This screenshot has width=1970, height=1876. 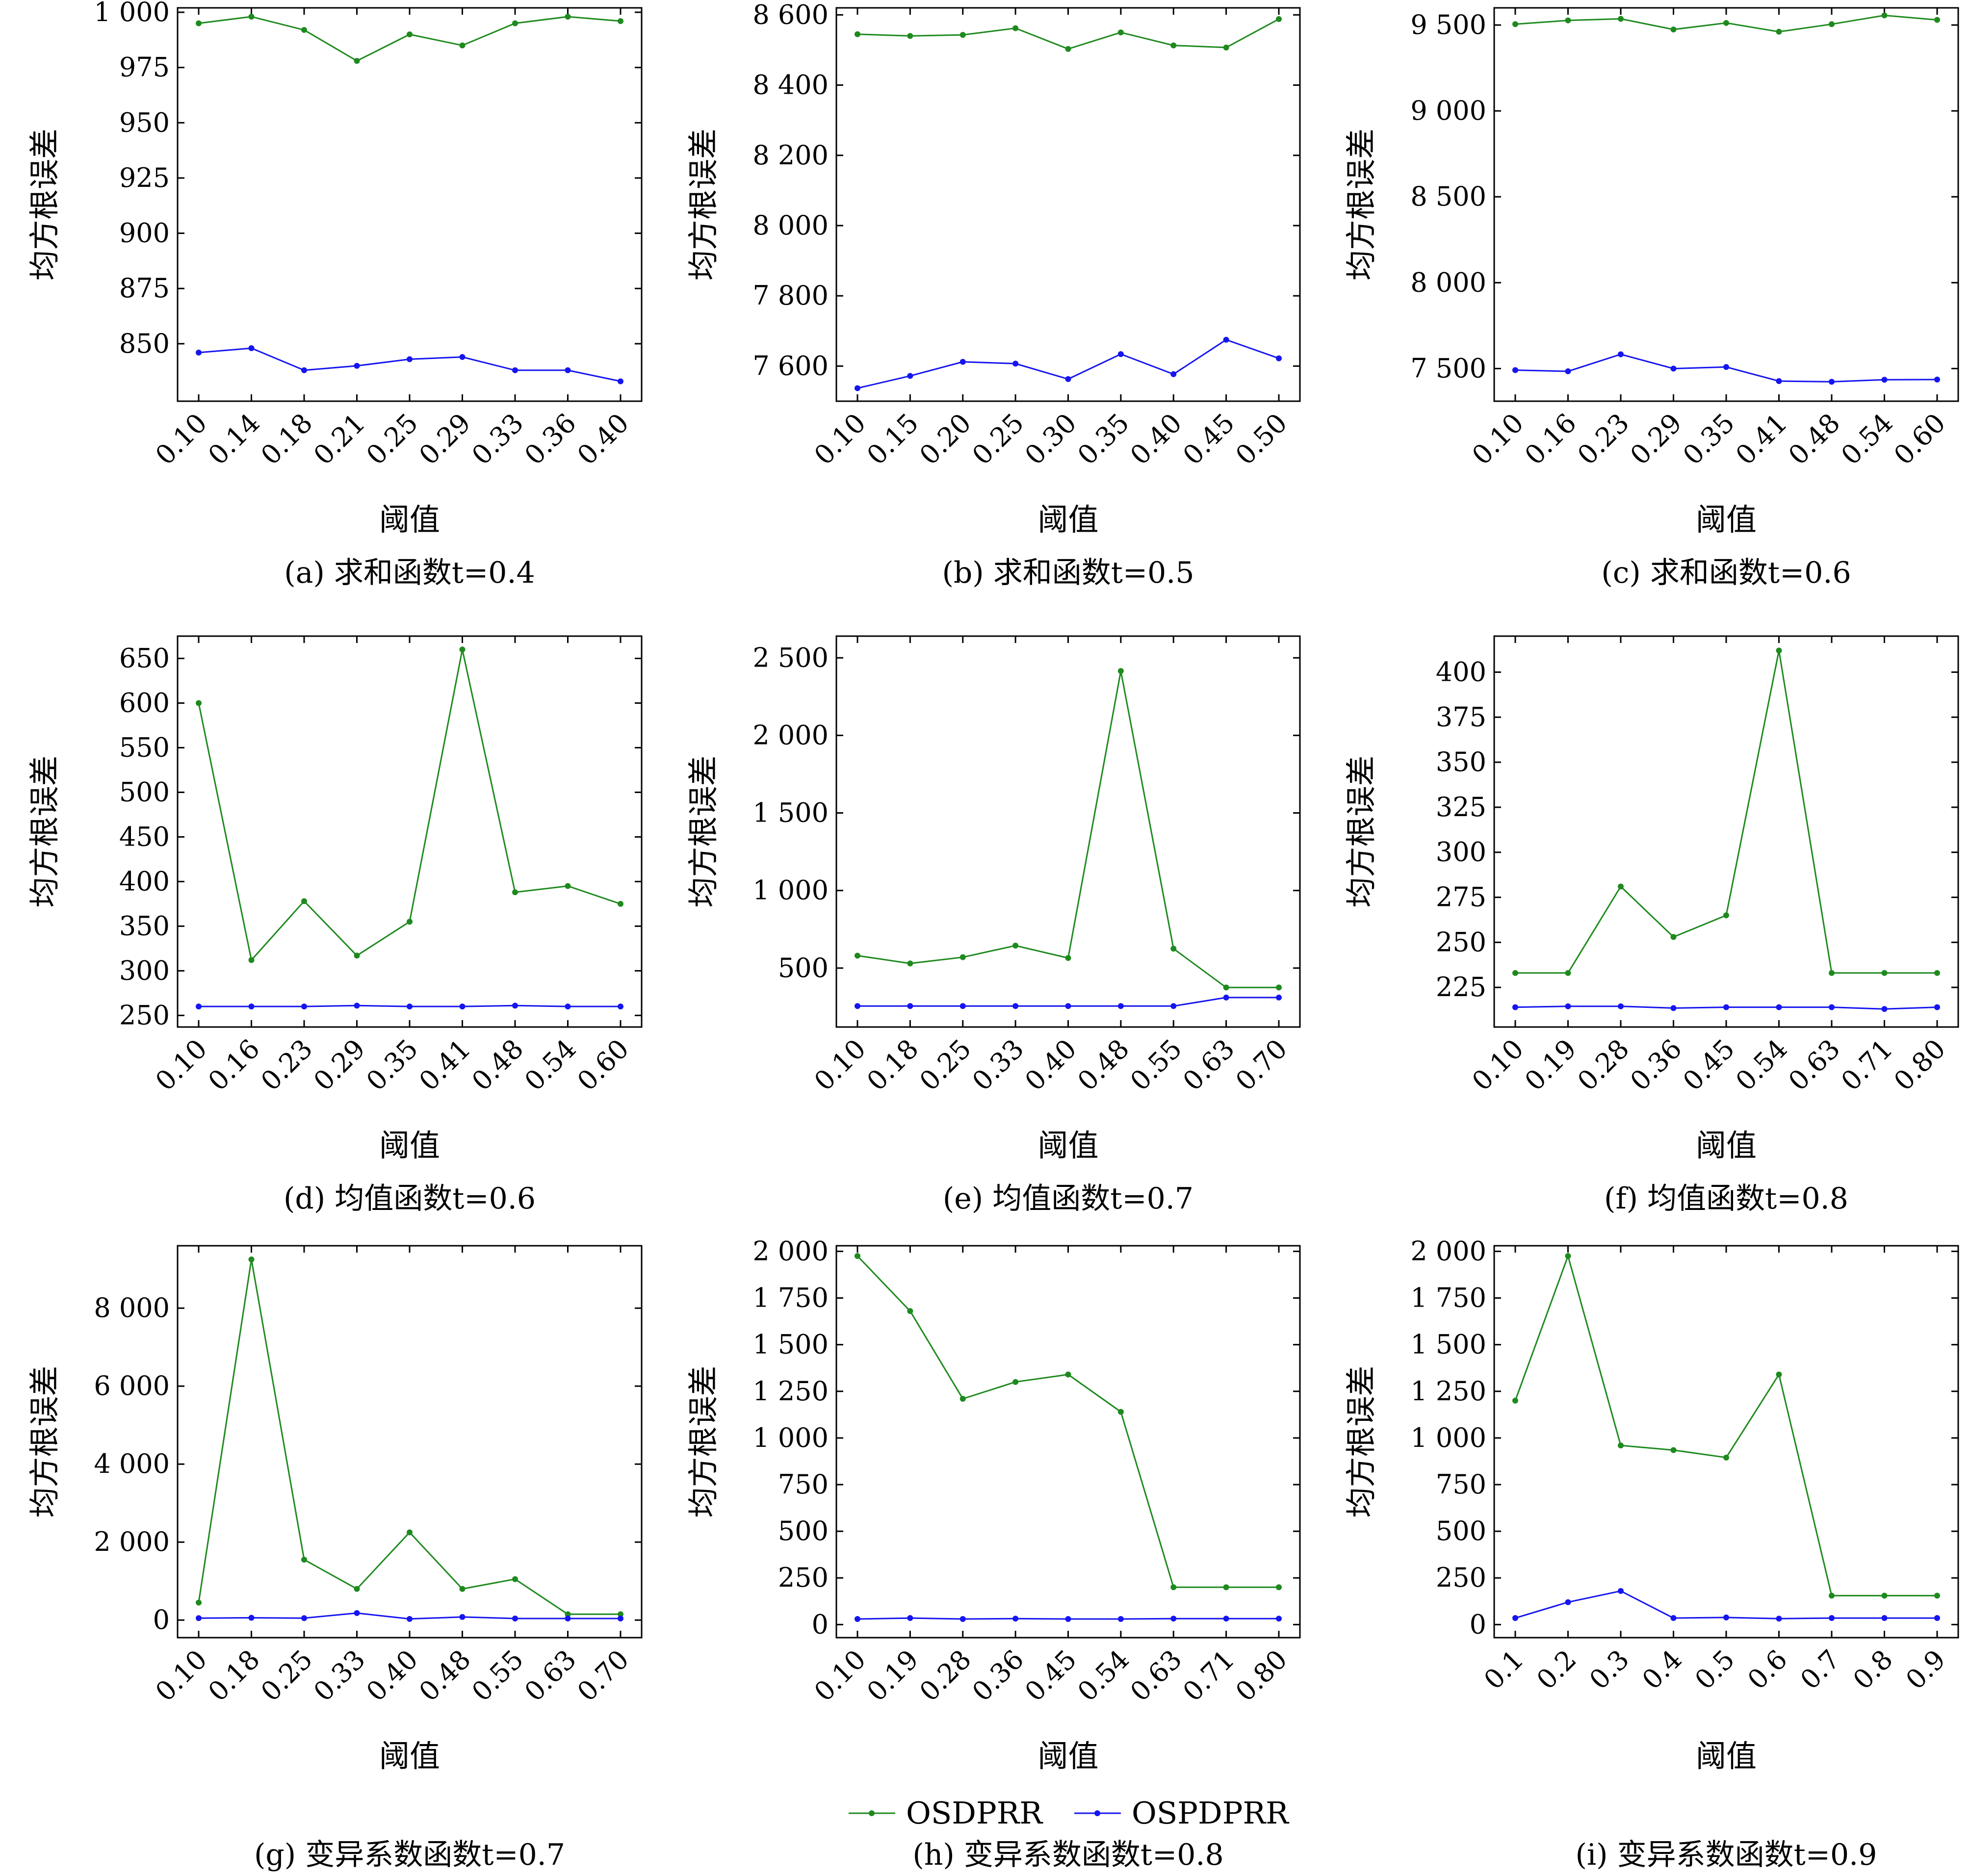 I want to click on x-tick-label: 0.48, so click(x=1104, y=1065).